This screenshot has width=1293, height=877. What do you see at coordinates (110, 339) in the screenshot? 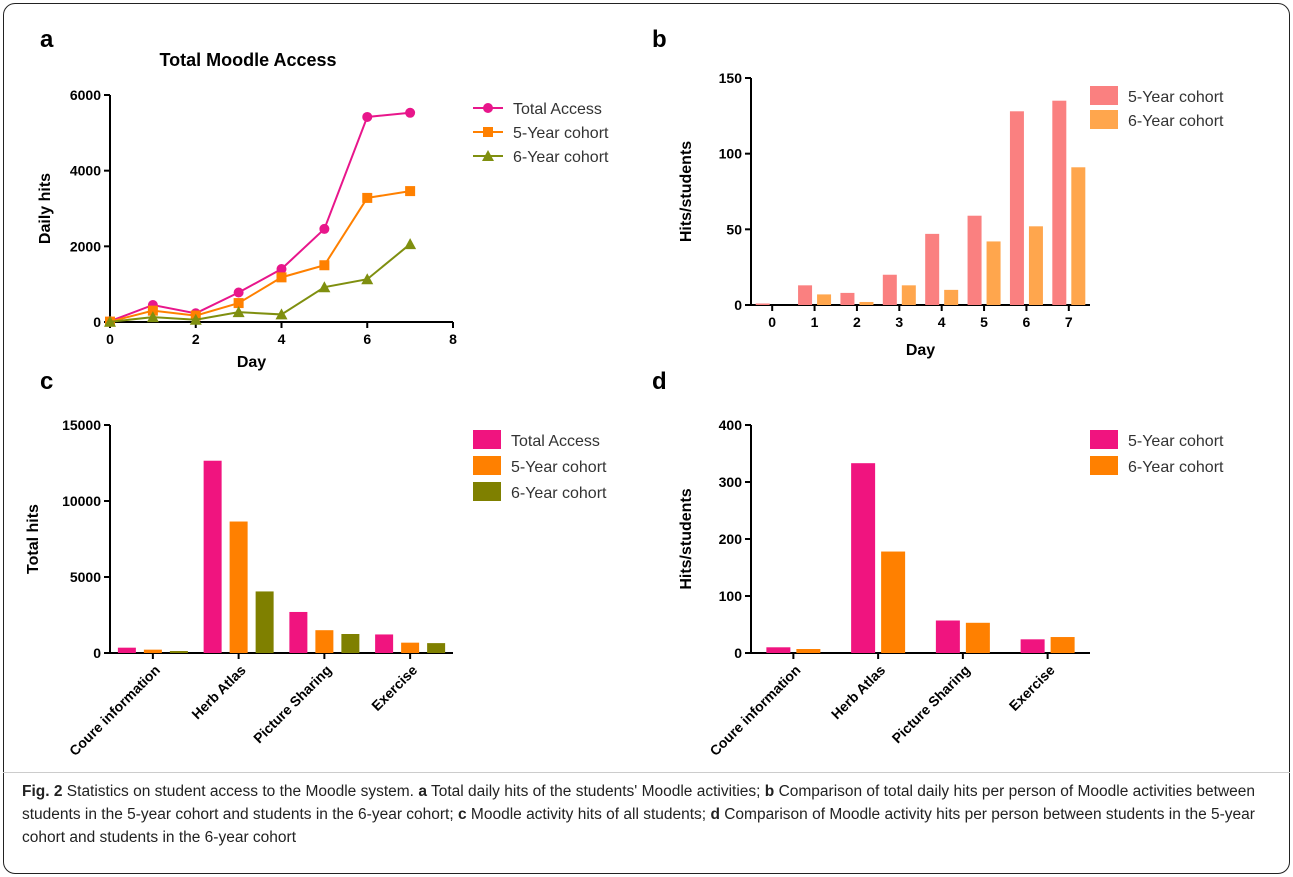
I see `chart-a-x-tick-label: 0` at bounding box center [110, 339].